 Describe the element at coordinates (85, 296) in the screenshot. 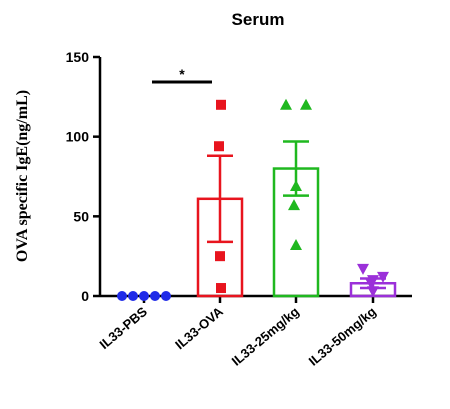

I see `y-tick-label: 0` at that location.